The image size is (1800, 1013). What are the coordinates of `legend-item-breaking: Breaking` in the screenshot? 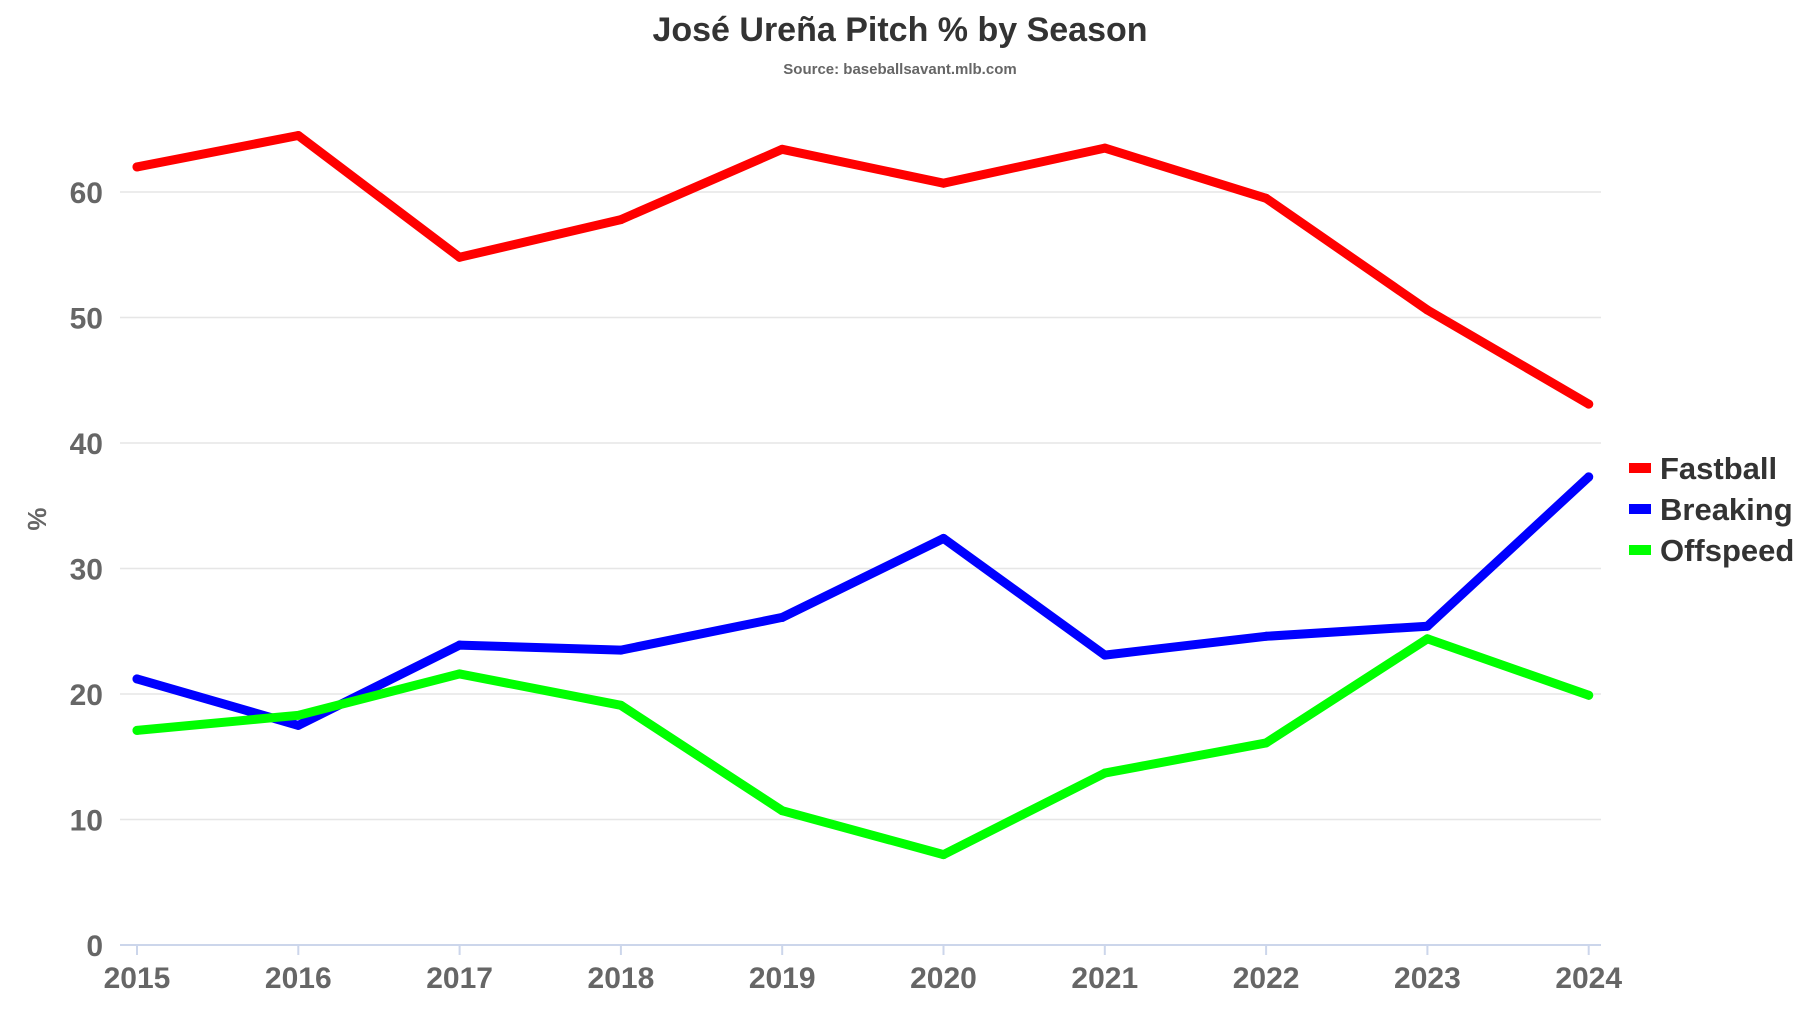 It's located at (1711, 509).